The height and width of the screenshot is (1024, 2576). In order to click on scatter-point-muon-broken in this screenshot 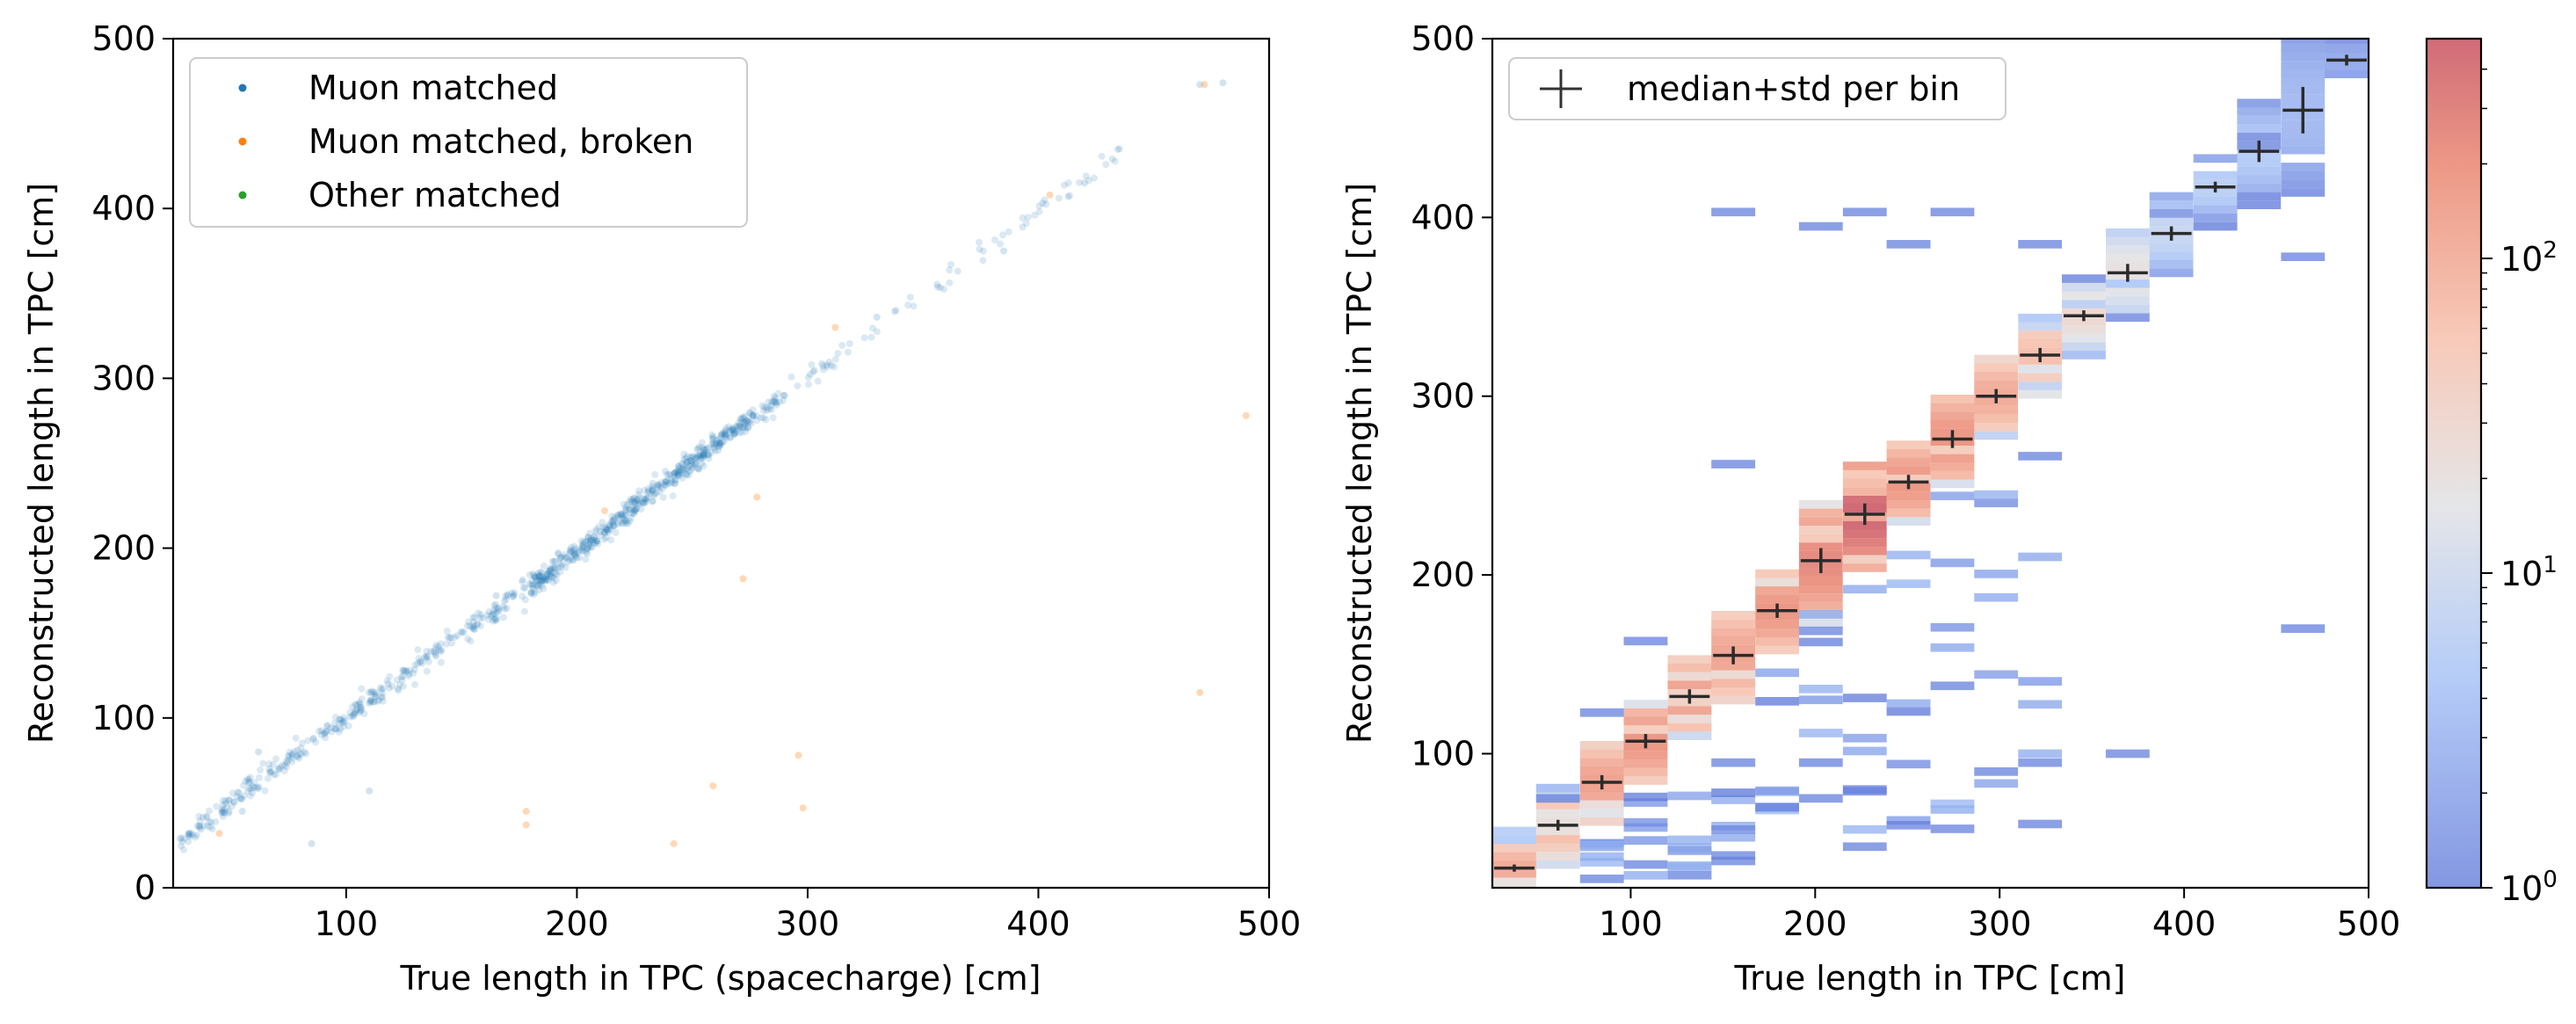, I will do `click(674, 843)`.